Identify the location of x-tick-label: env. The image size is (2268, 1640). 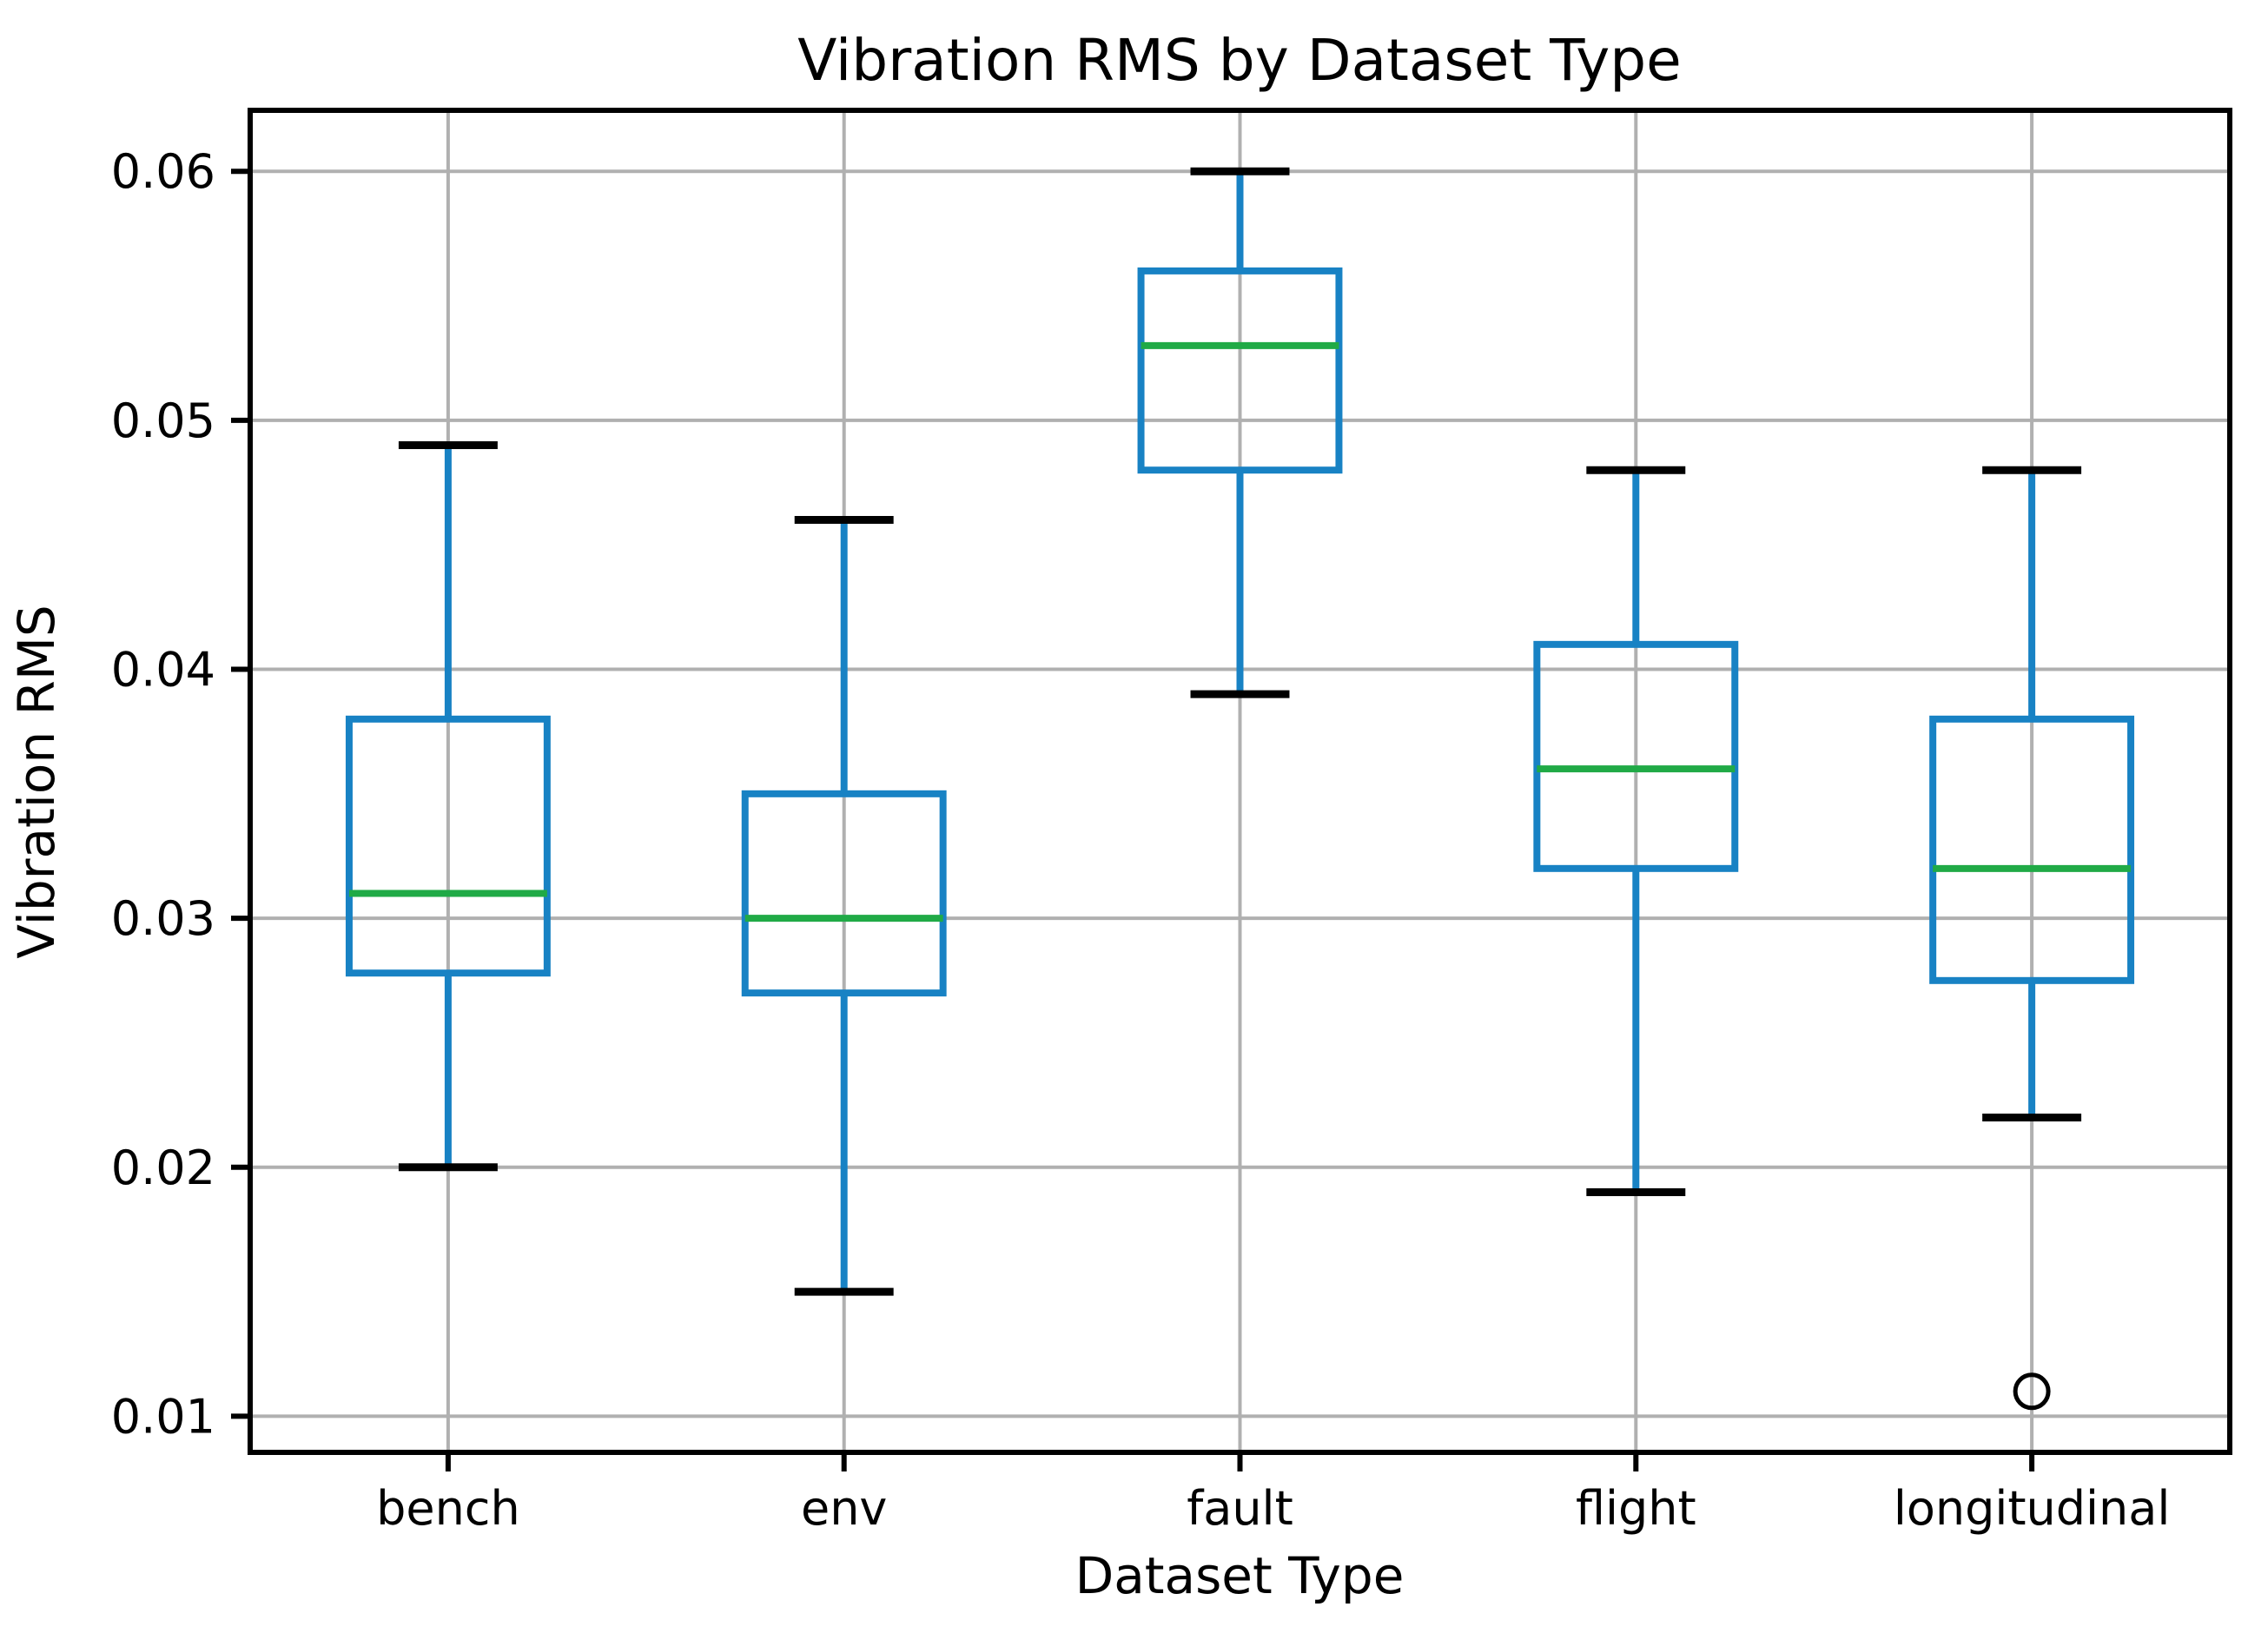
(844, 1508).